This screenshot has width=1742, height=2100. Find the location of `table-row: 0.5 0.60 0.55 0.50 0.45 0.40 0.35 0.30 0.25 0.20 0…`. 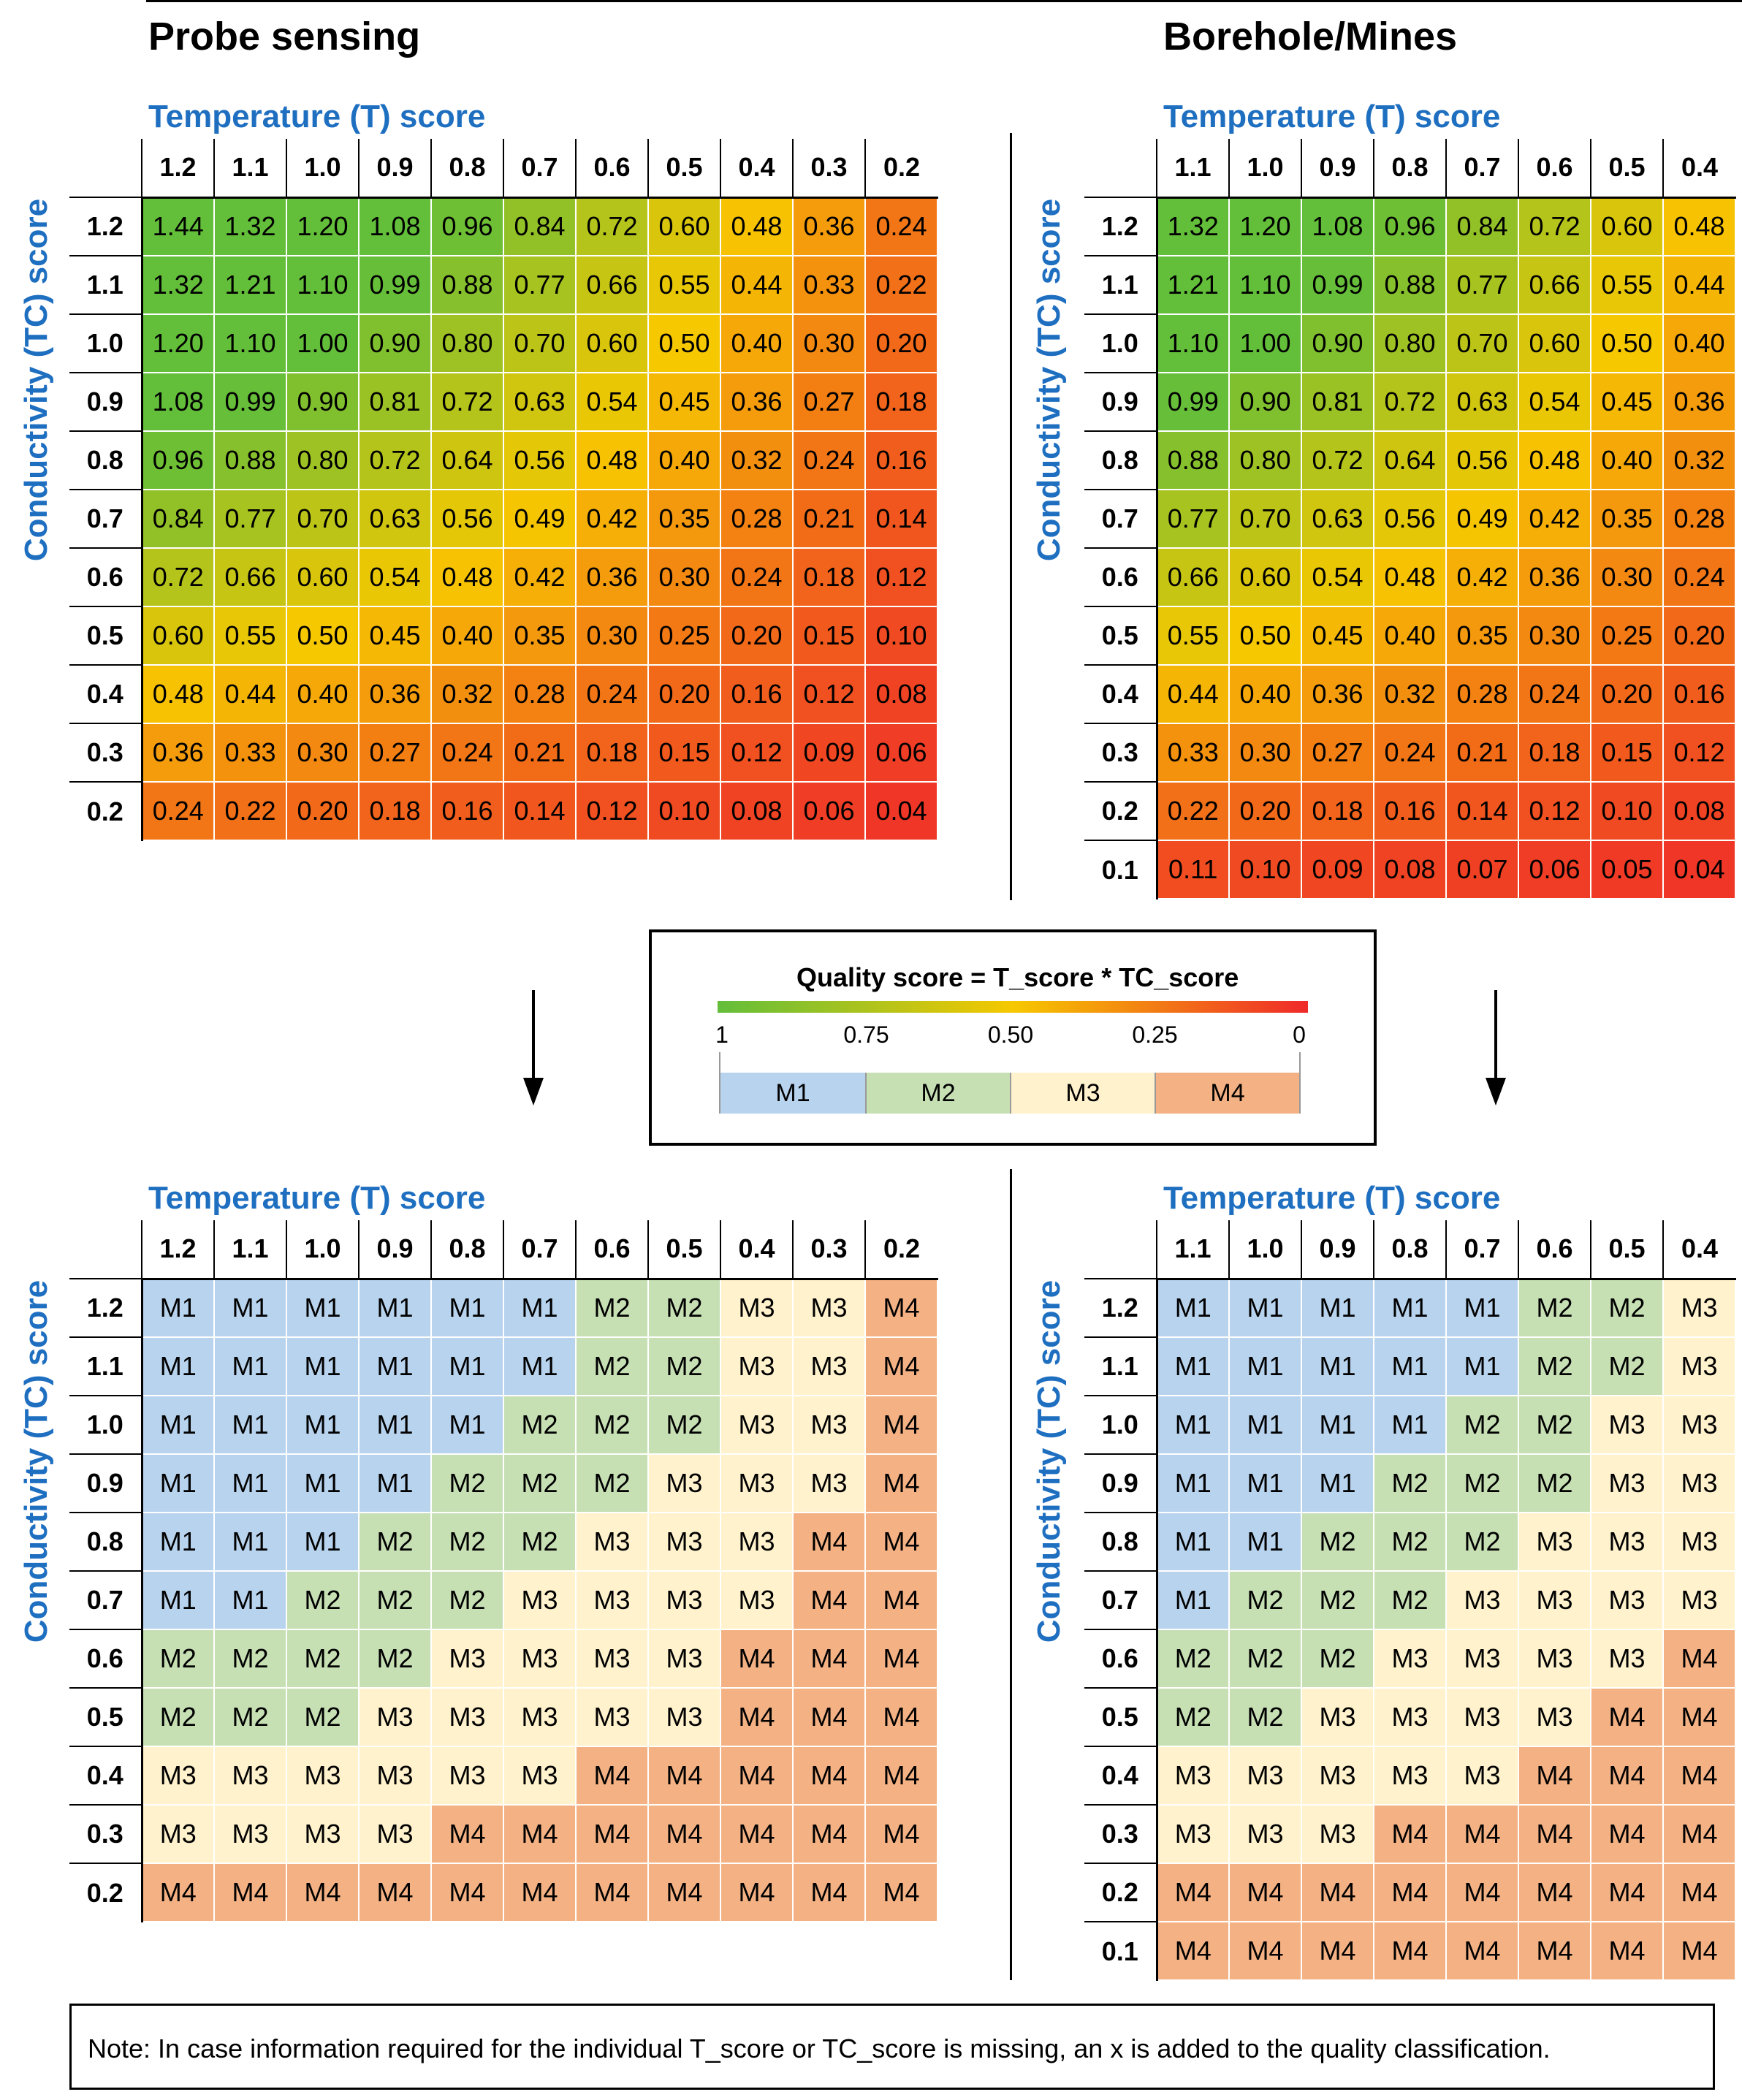

table-row: 0.5 0.60 0.55 0.50 0.45 0.40 0.35 0.30 0.25 0.20 0… is located at coordinates (504, 636).